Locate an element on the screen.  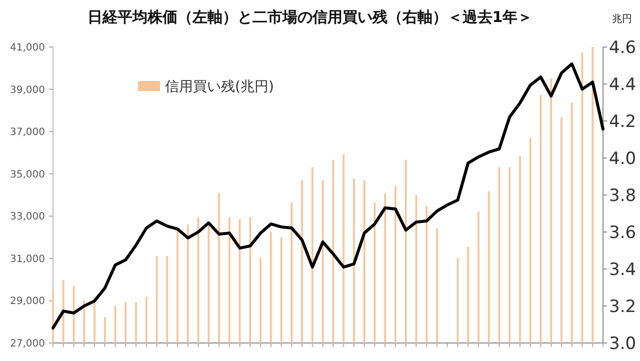
y2-tick-label: 4.4 is located at coordinates (622, 85).